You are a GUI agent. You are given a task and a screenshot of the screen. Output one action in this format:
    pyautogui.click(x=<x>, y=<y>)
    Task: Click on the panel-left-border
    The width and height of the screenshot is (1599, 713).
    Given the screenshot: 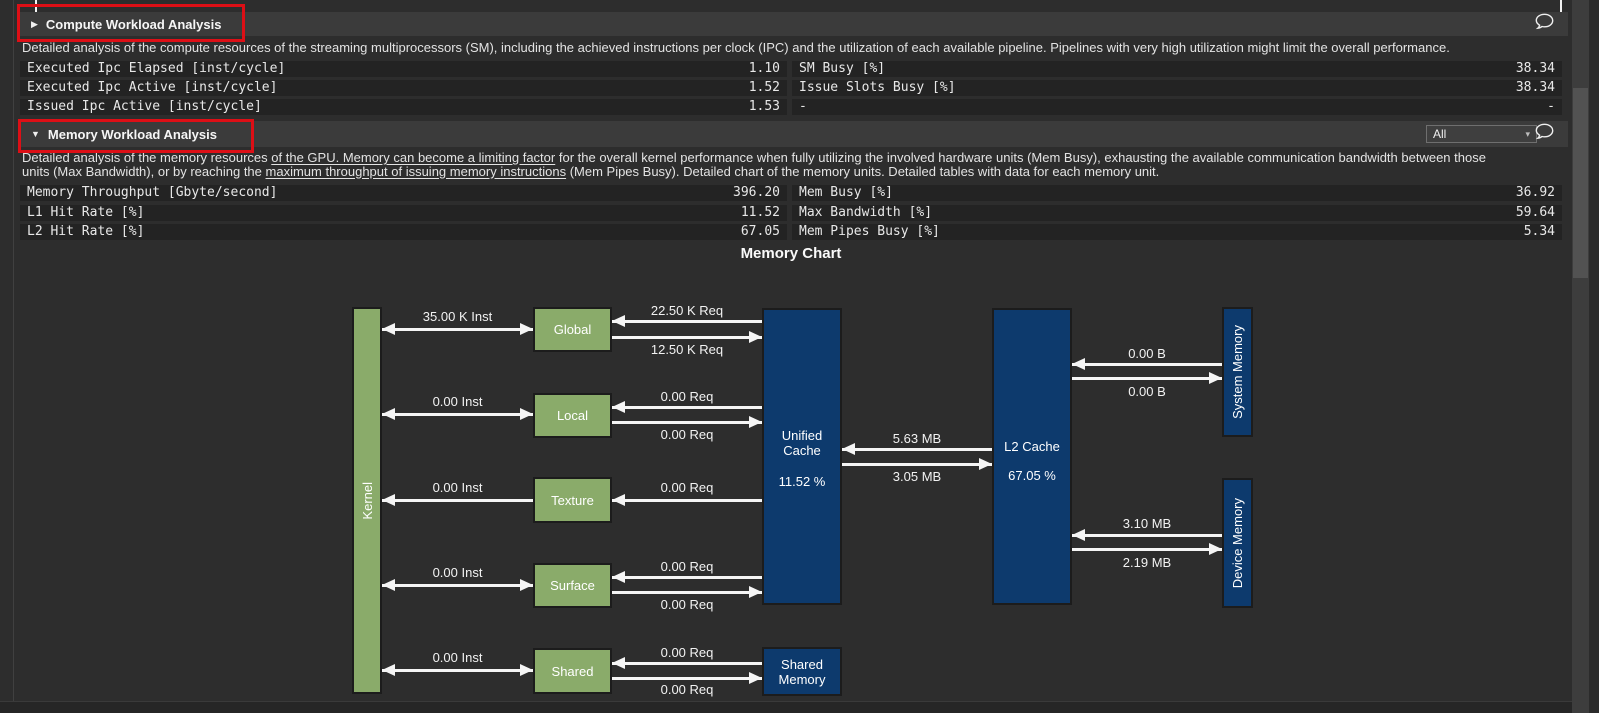 What is the action you would take?
    pyautogui.click(x=13, y=356)
    